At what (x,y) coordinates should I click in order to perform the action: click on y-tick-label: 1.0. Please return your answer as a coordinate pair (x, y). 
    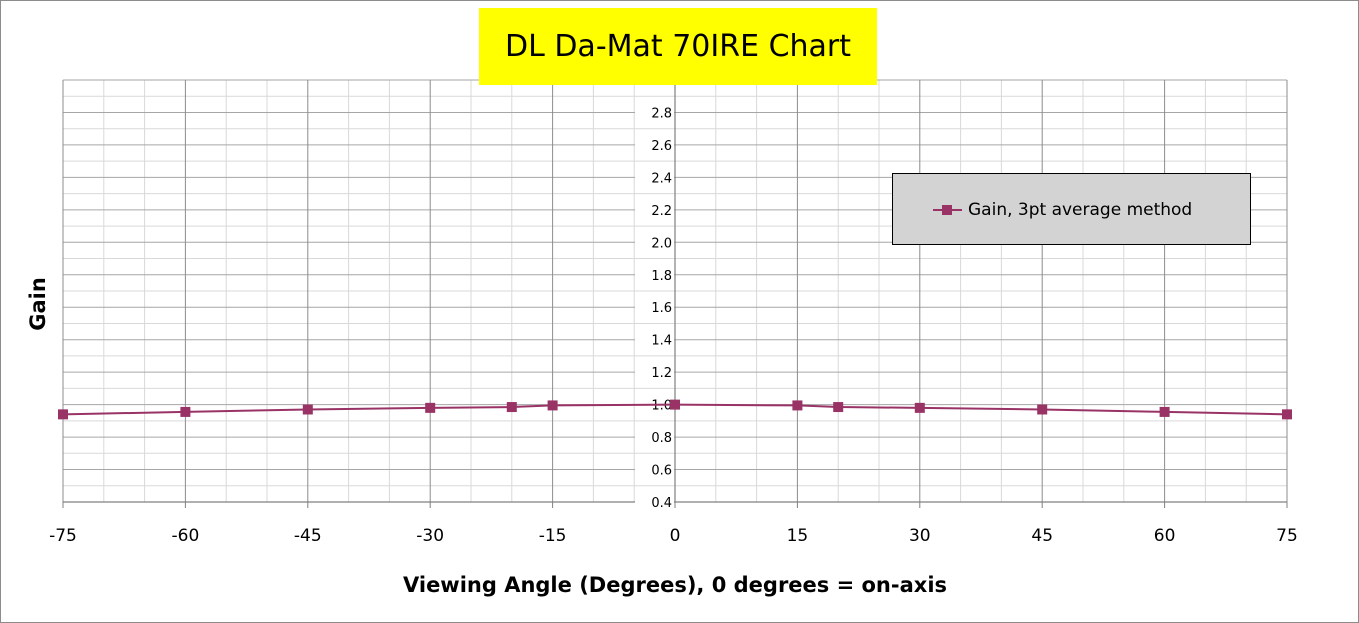
    Looking at the image, I should click on (661, 406).